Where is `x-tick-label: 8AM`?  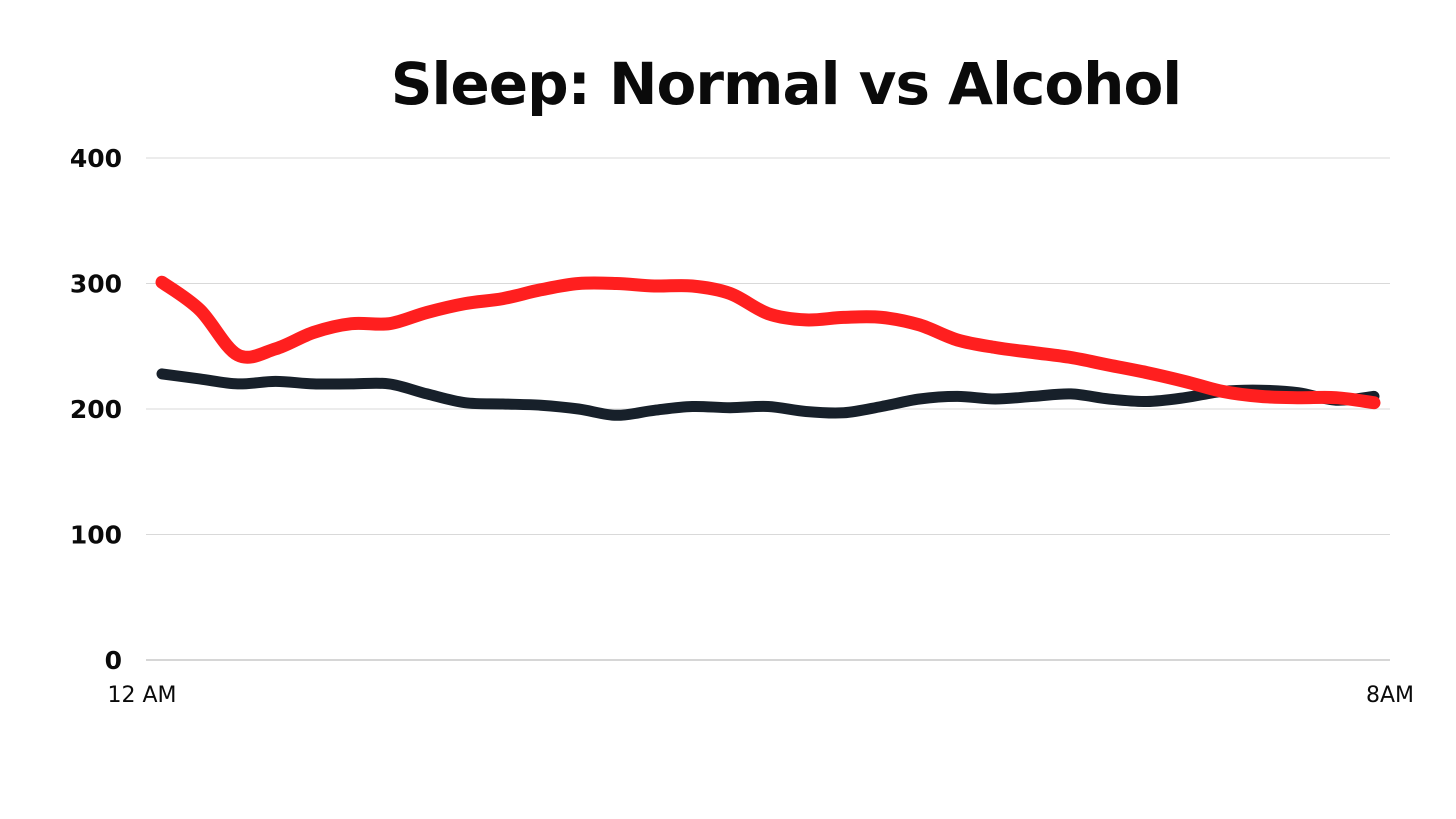
x-tick-label: 8AM is located at coordinates (1390, 695).